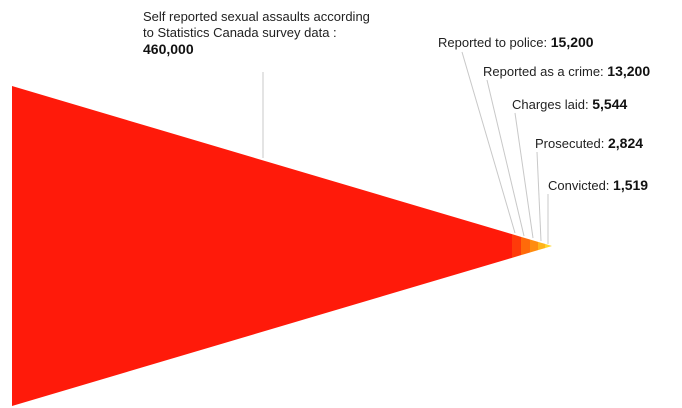 This screenshot has height=408, width=682. I want to click on label-convicted: Convicted: 1,519, so click(598, 185).